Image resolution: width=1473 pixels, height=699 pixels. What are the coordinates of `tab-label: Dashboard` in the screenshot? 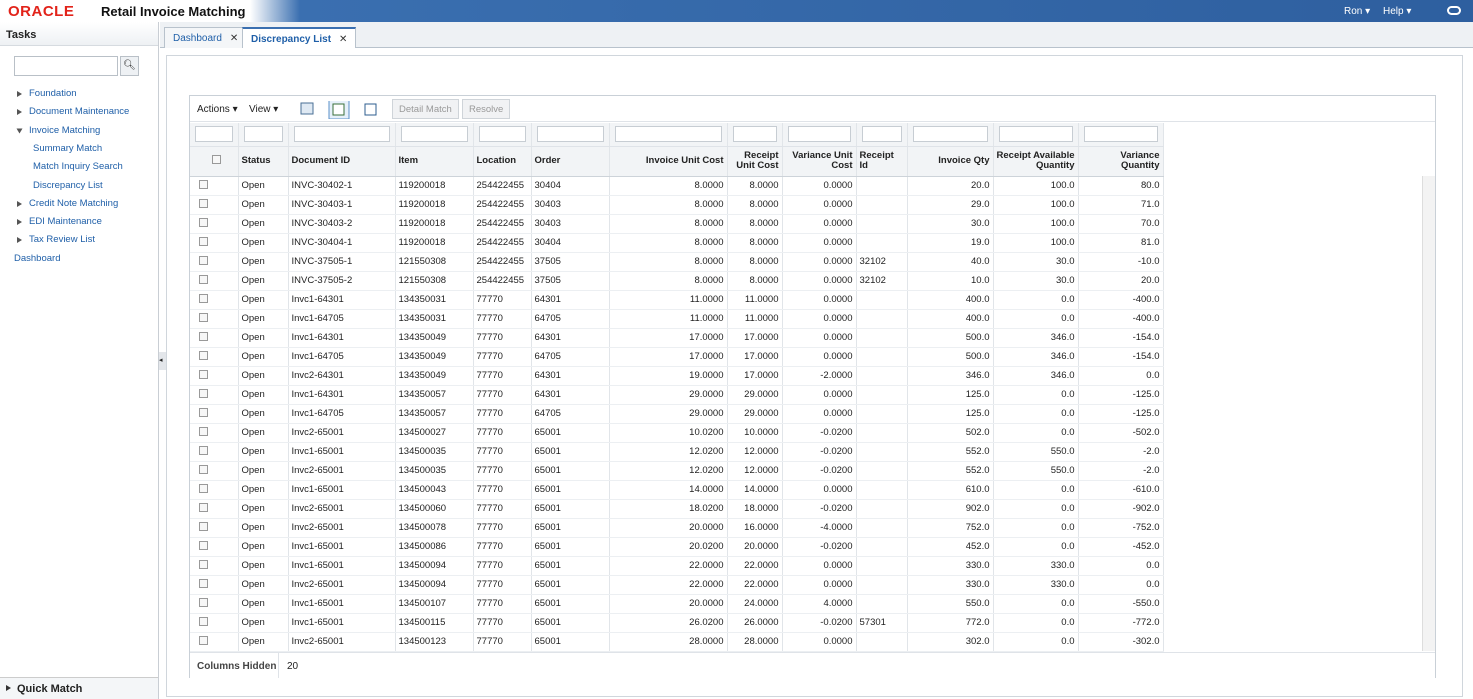 It's located at (197, 38).